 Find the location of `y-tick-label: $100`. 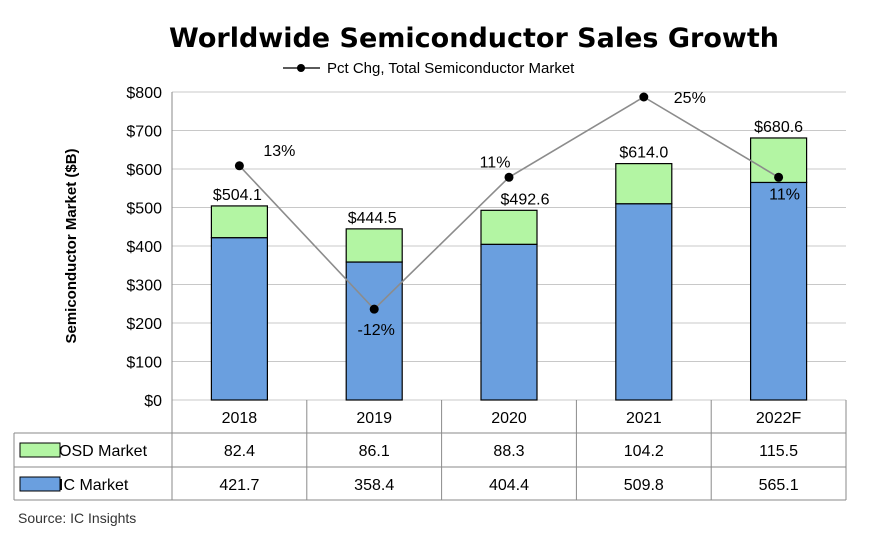

y-tick-label: $100 is located at coordinates (144, 363).